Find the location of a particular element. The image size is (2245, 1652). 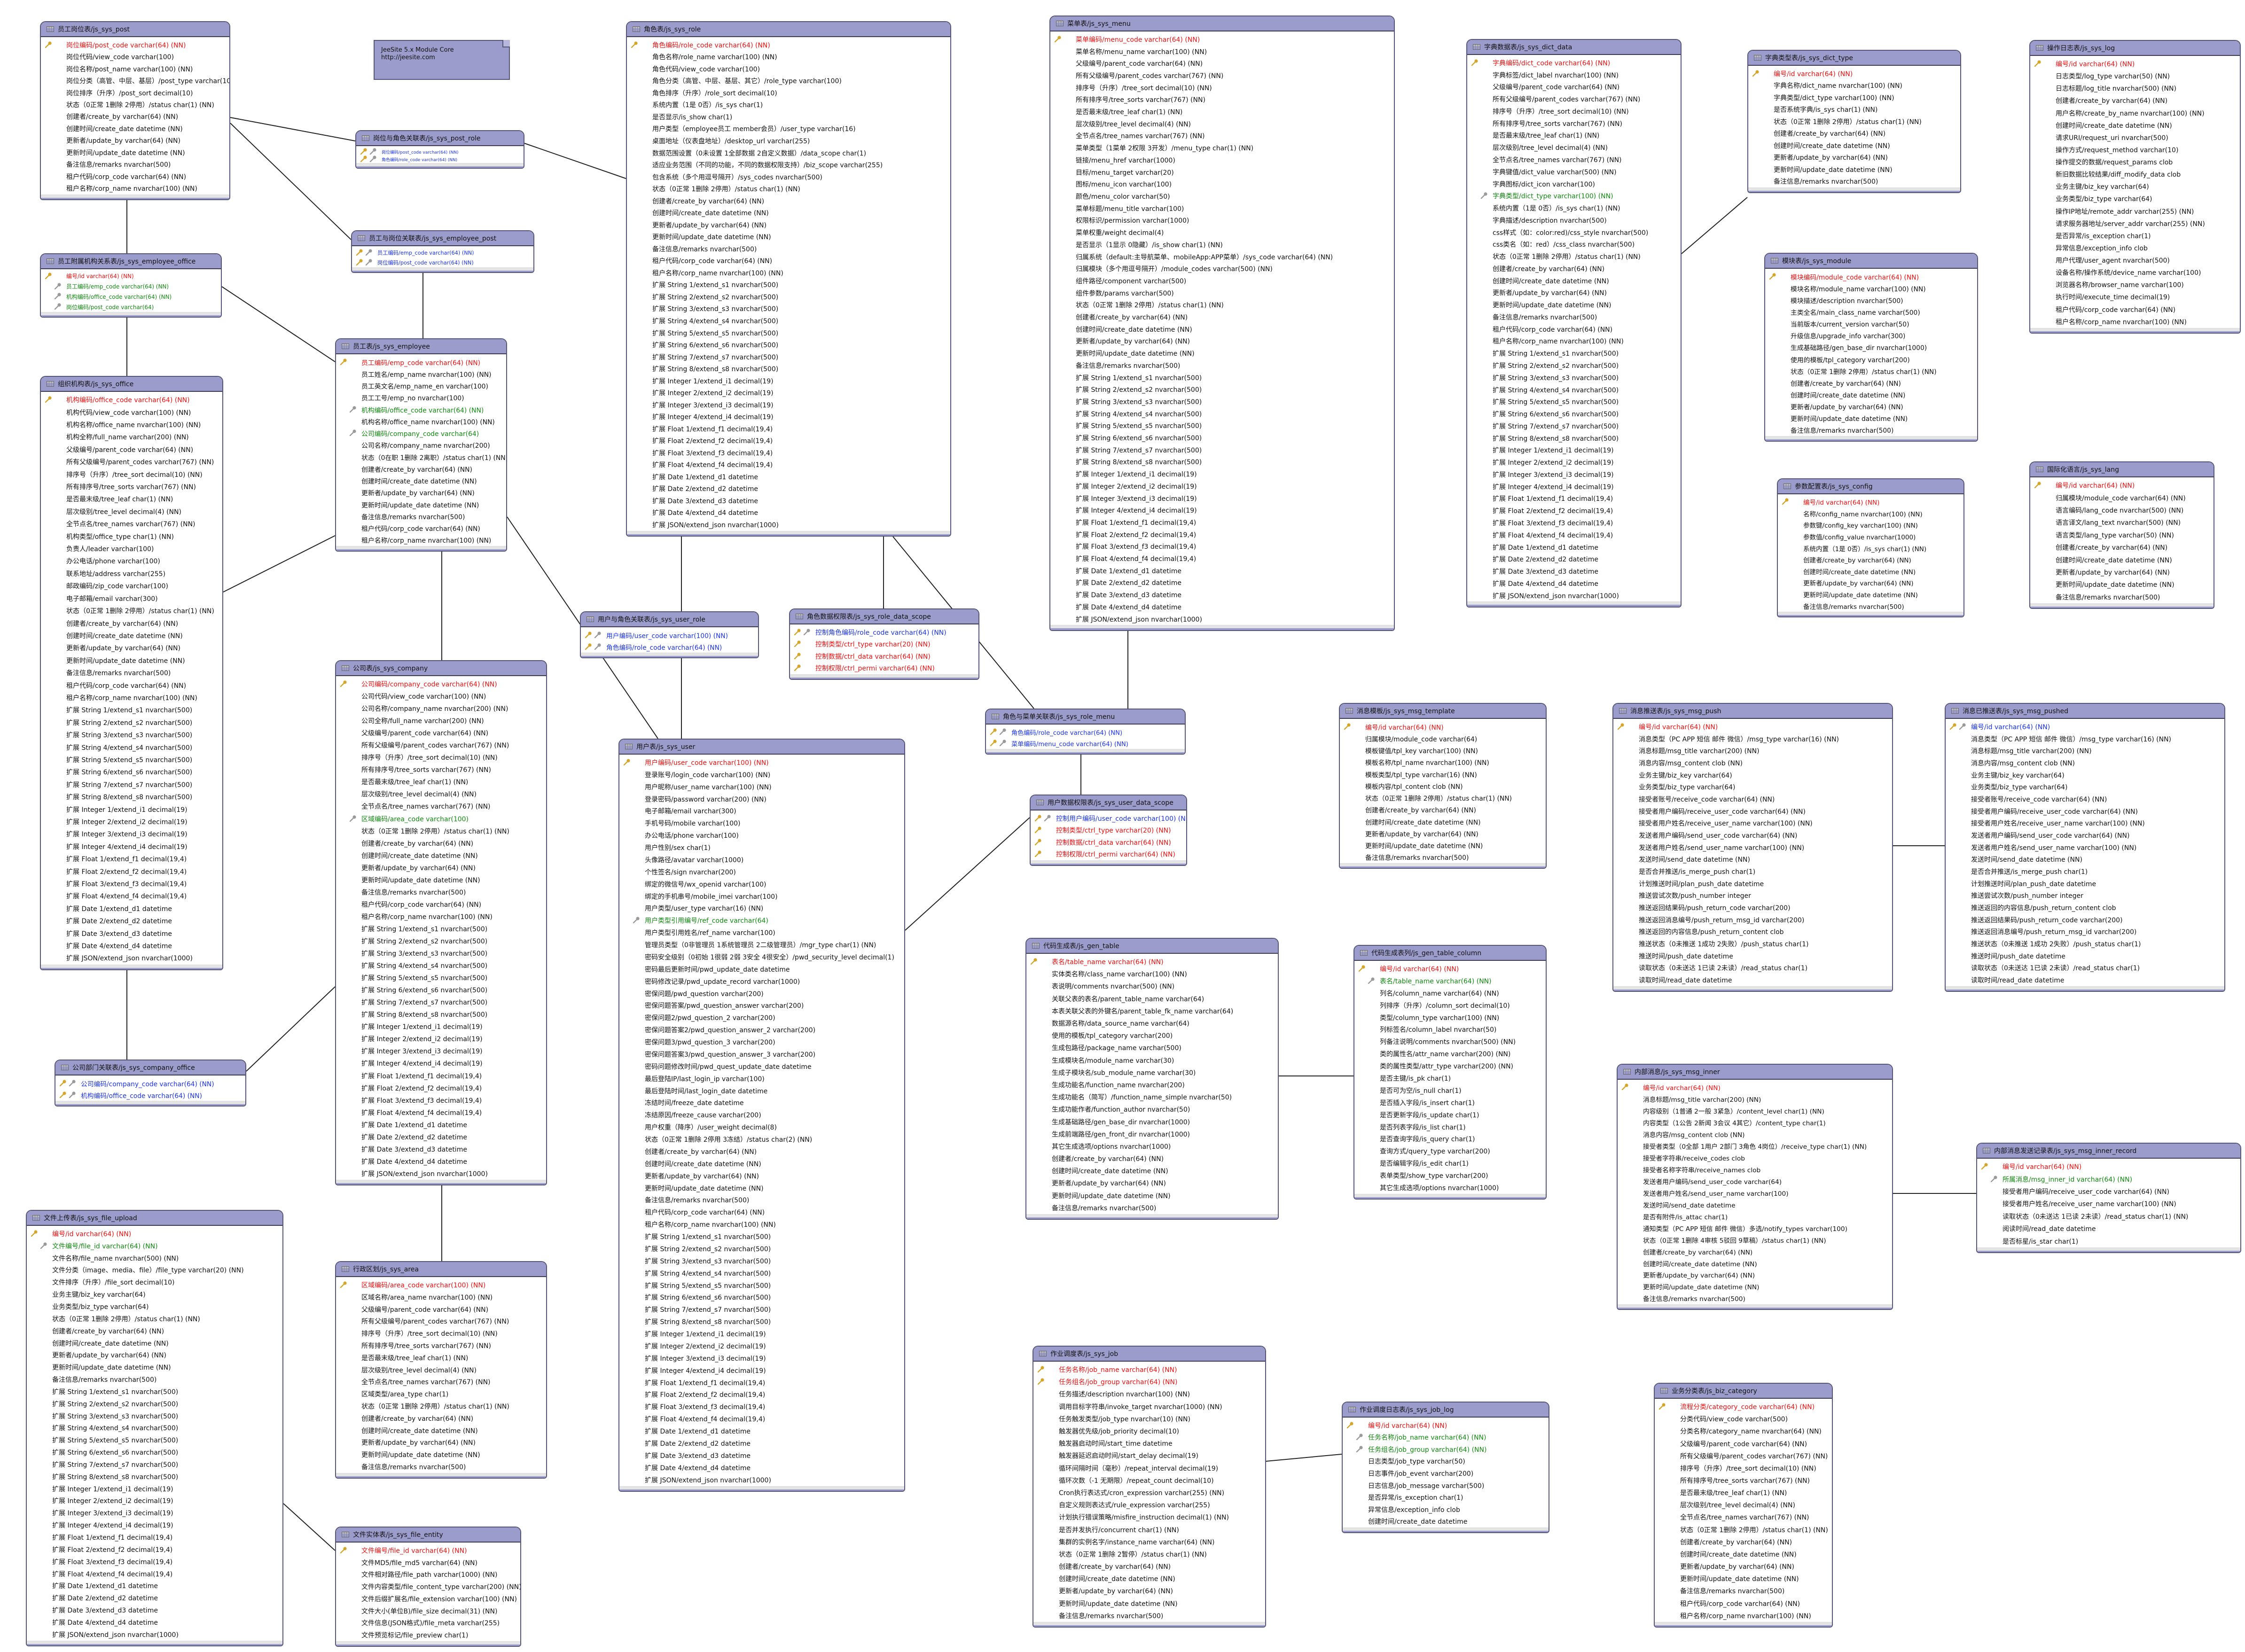

column: 密保问题答案/pwd_question_answer varchar(200) is located at coordinates (761, 1006).